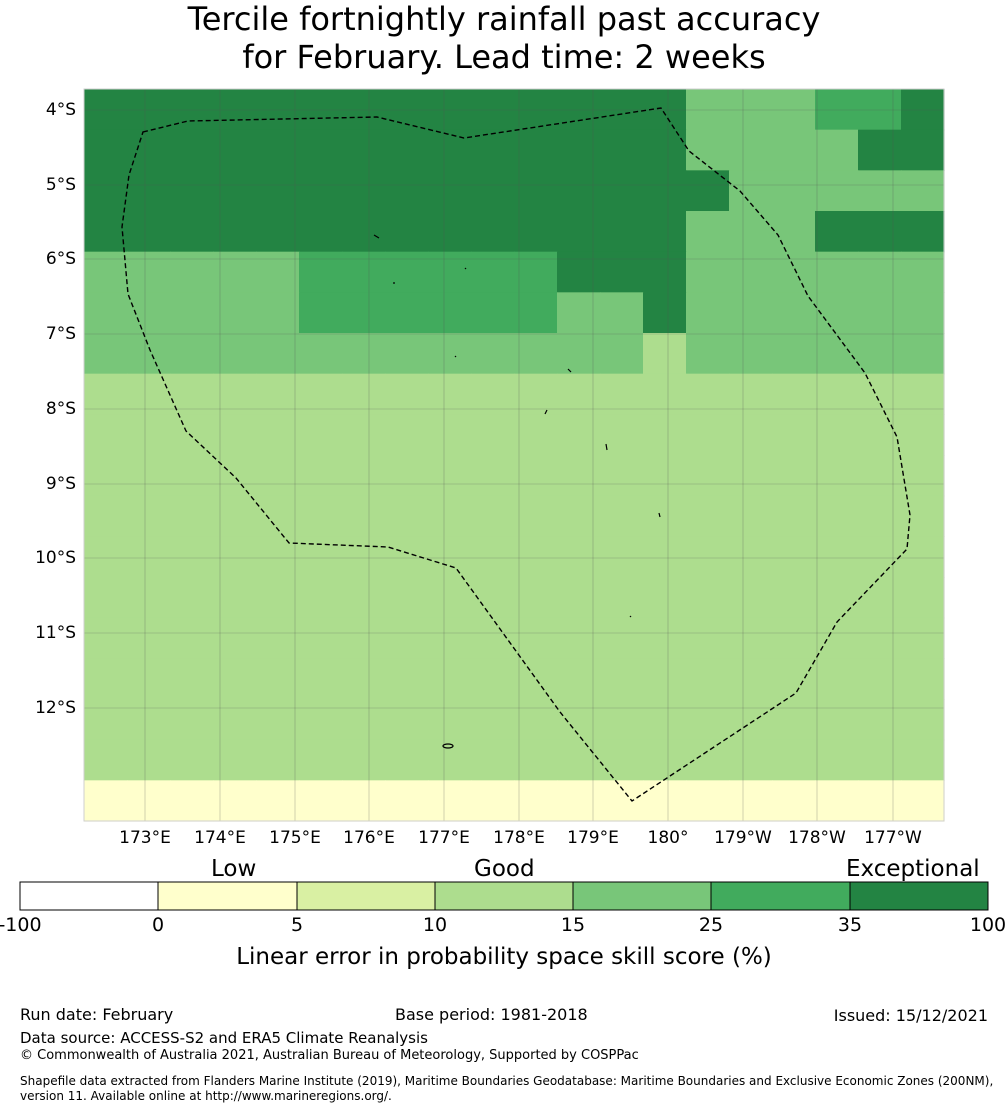  Describe the element at coordinates (21, 925) in the screenshot. I see `colorbar-tick: -100` at that location.